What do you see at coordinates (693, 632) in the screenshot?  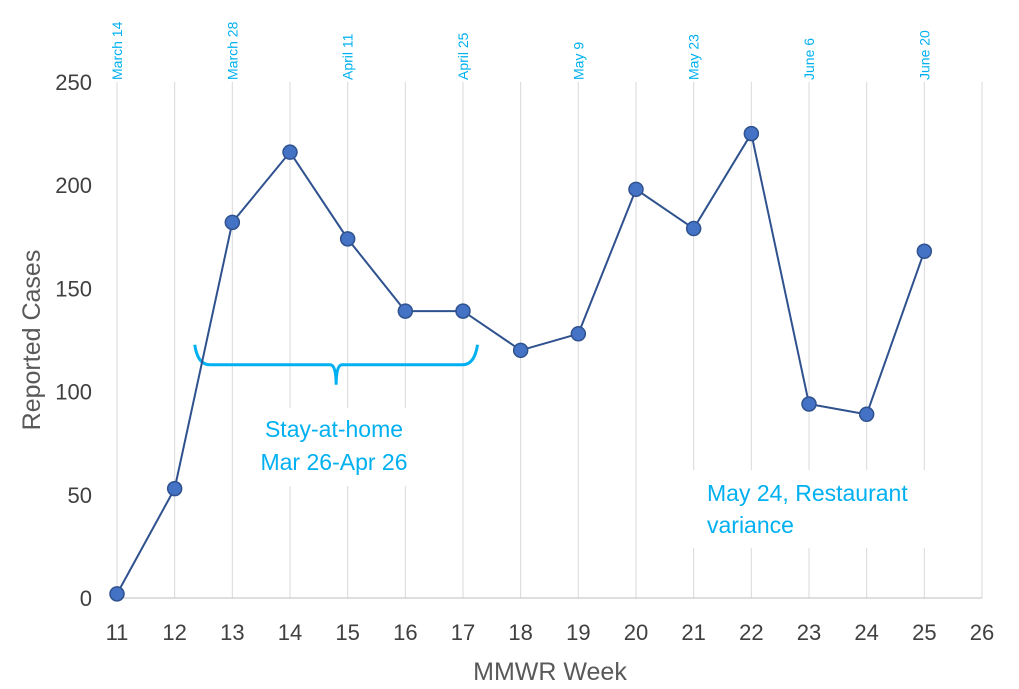 I see `x-tick-label: 21` at bounding box center [693, 632].